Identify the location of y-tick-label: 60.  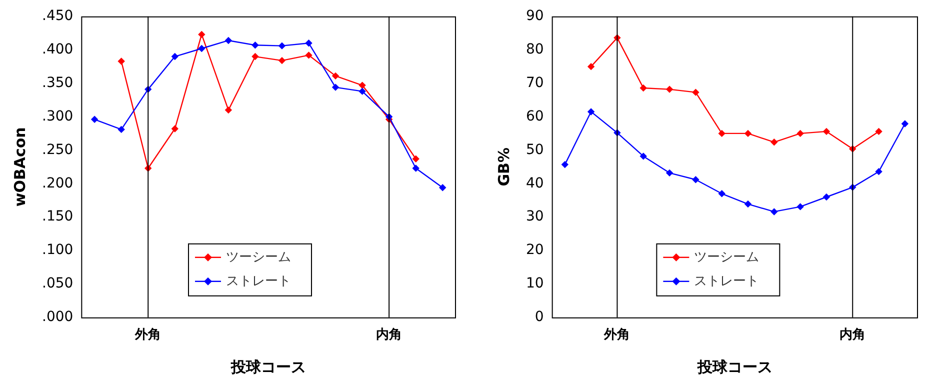
(535, 116).